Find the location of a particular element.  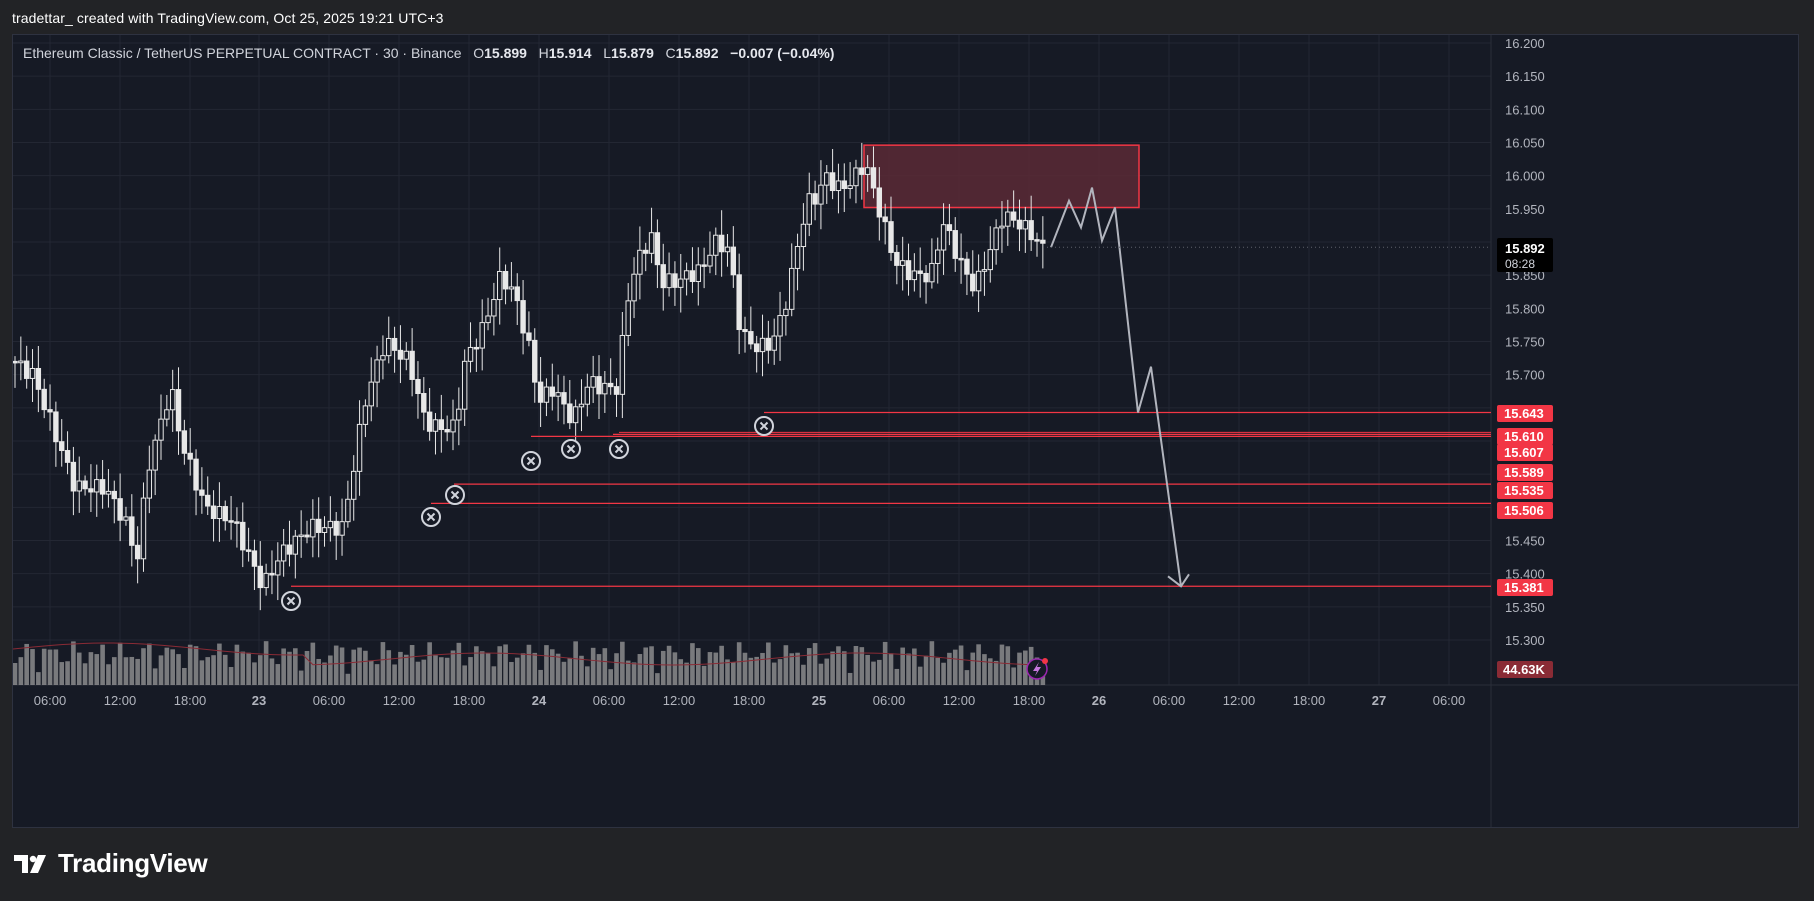

time-tick-label: 27 is located at coordinates (1379, 700).